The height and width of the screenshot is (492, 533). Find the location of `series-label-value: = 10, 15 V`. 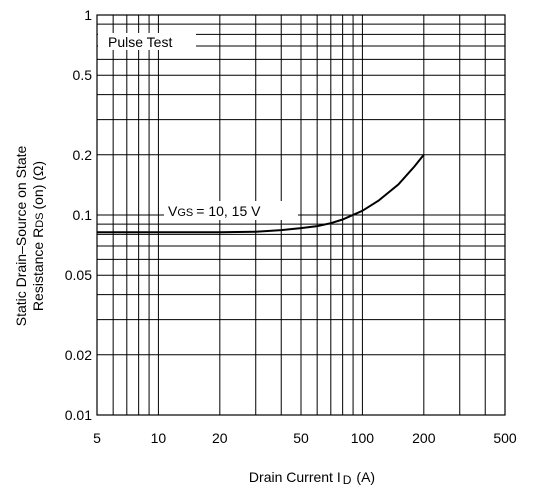

series-label-value: = 10, 15 V is located at coordinates (228, 211).